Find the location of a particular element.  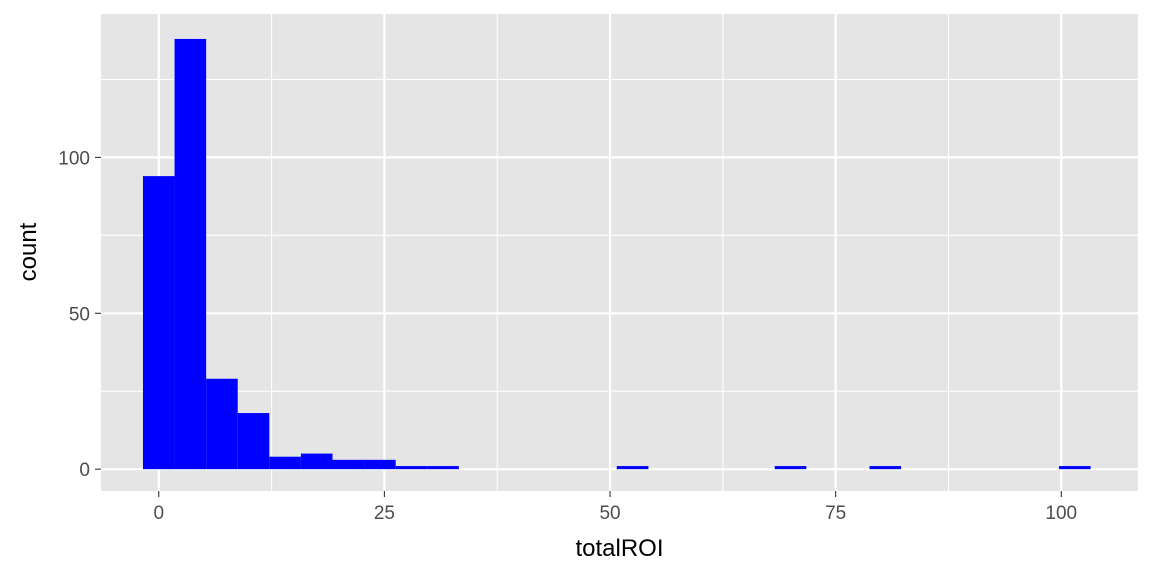

x-tick-label: 25 is located at coordinates (384, 513).